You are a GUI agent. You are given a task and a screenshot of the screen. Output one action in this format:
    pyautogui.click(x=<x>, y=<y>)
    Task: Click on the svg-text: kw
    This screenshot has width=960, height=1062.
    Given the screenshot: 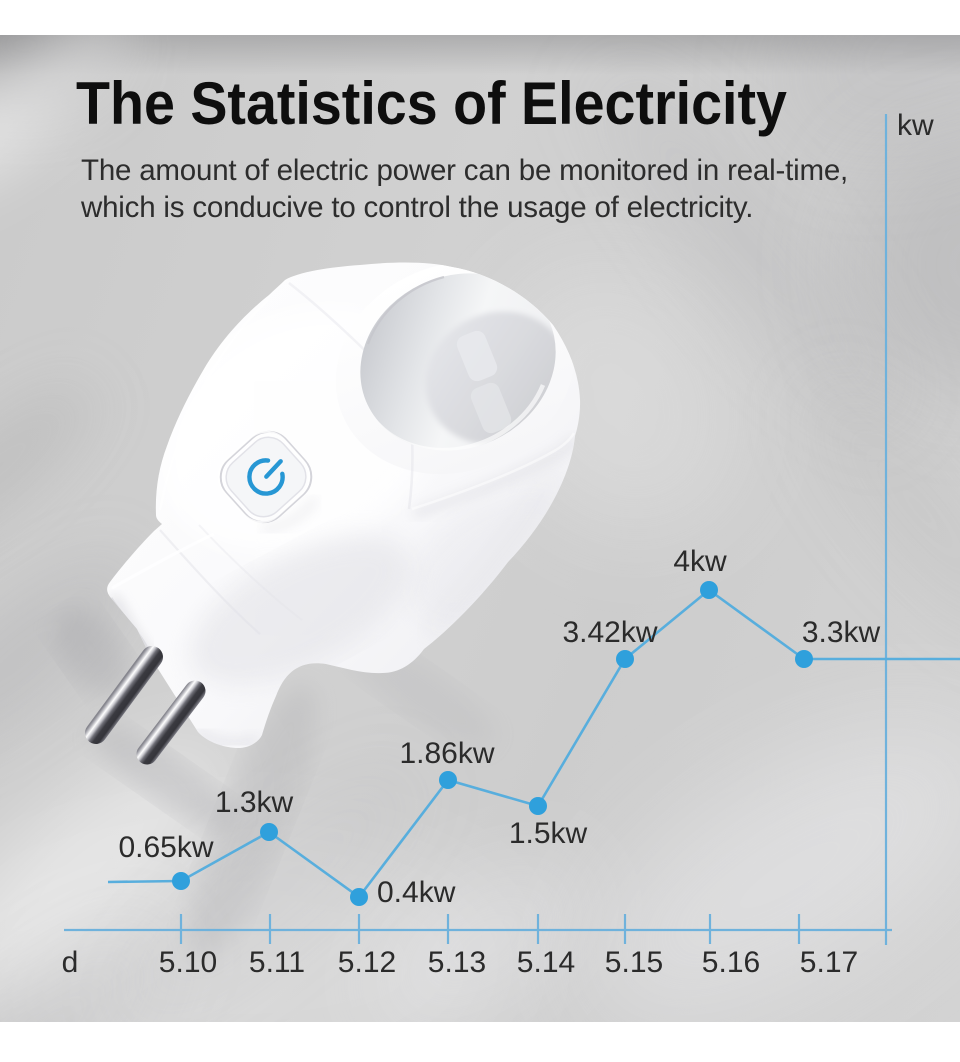 What is the action you would take?
    pyautogui.click(x=915, y=125)
    